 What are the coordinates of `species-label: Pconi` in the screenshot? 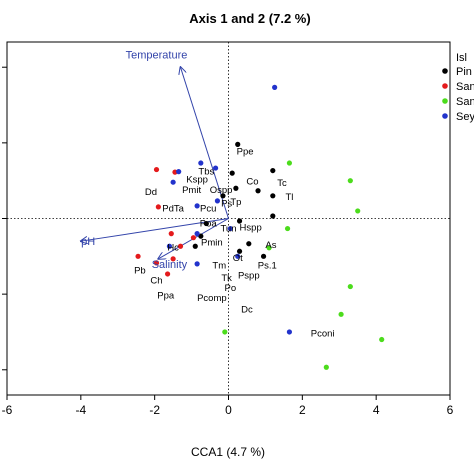 It's located at (323, 333).